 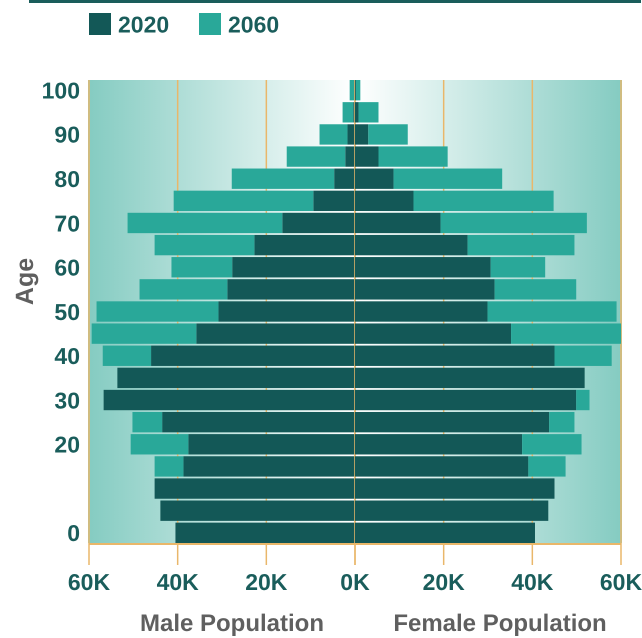 What do you see at coordinates (500, 623) in the screenshot?
I see `x-axis-title: Female Population` at bounding box center [500, 623].